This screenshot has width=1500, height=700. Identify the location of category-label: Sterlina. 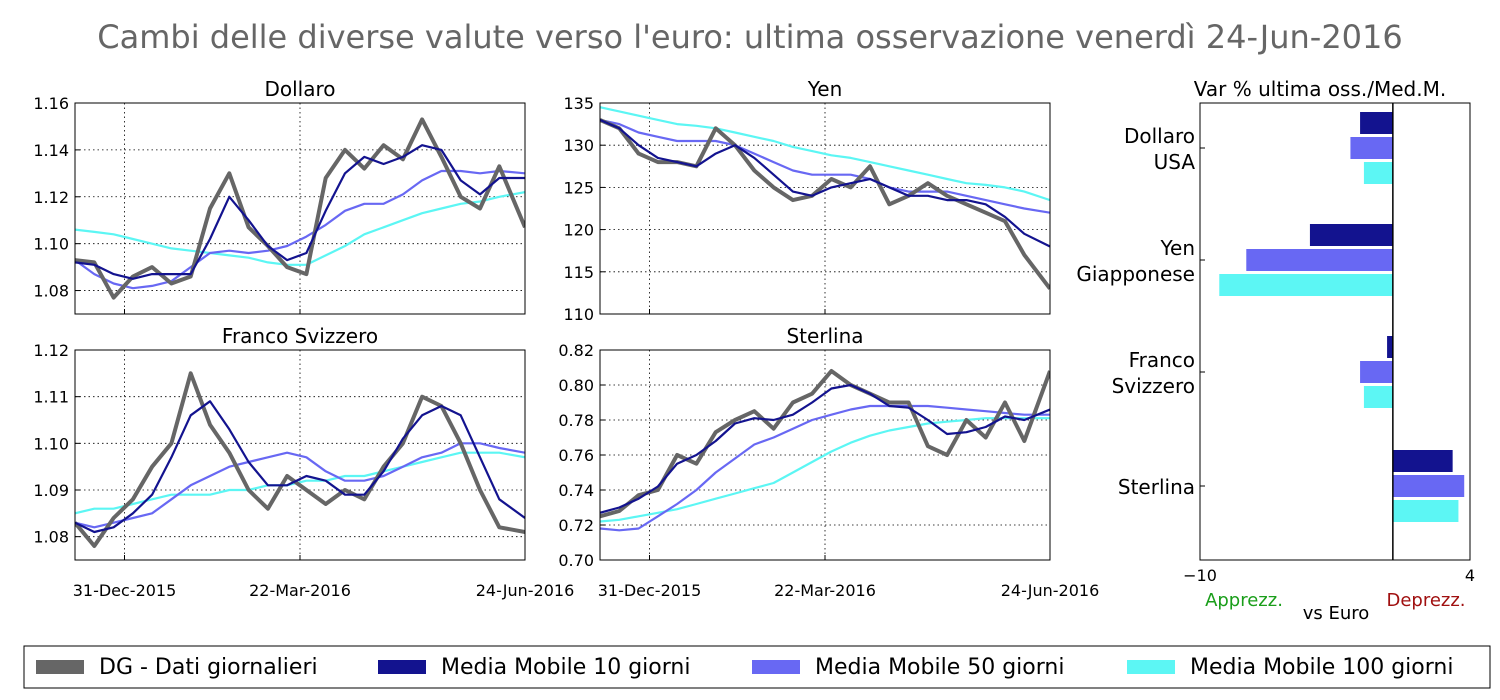
(1156, 487).